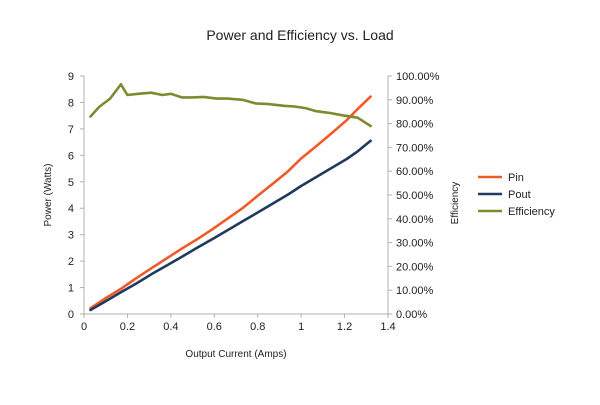 The width and height of the screenshot is (600, 405). Describe the element at coordinates (415, 101) in the screenshot. I see `y2-tick-label: 90.00%` at that location.